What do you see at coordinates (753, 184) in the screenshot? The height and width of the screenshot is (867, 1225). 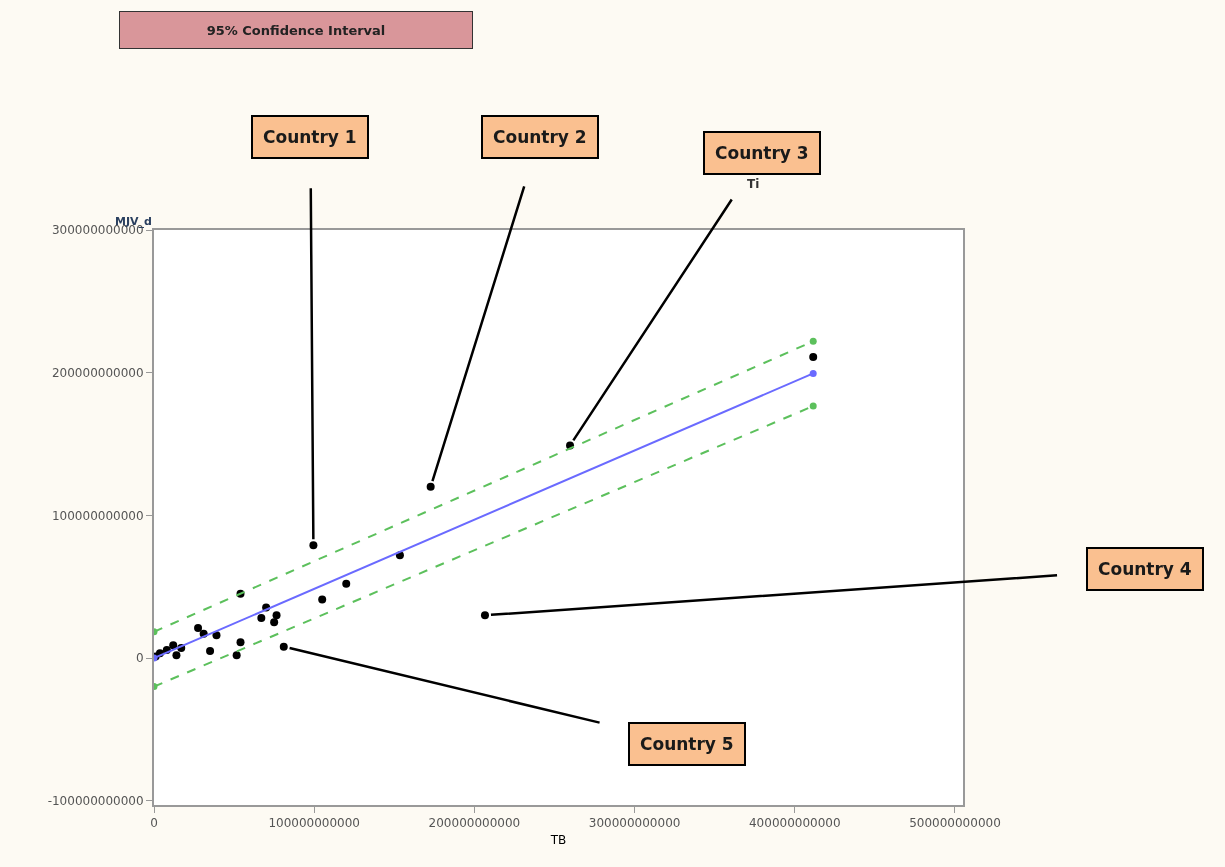 I see `text: Ti` at bounding box center [753, 184].